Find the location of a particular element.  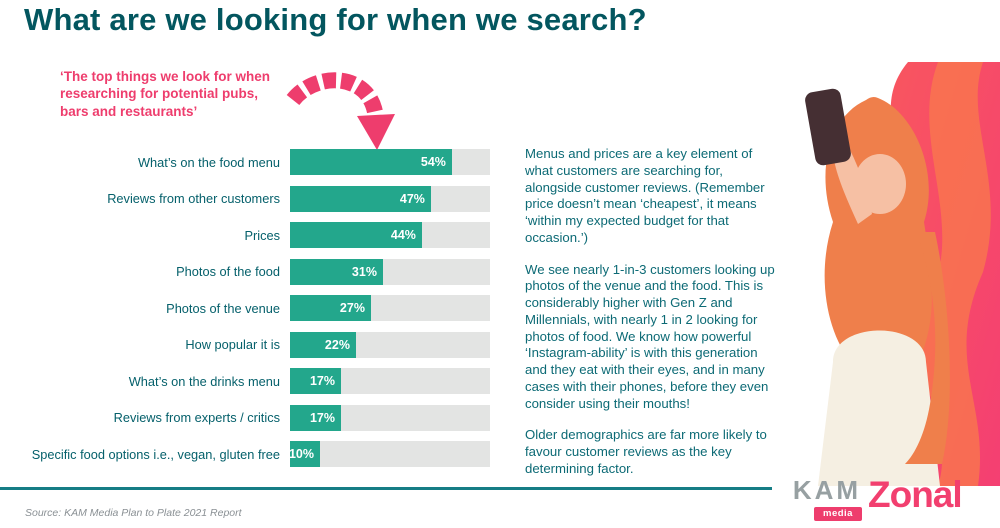

bar-category-label: Photos of the food is located at coordinates (228, 272).